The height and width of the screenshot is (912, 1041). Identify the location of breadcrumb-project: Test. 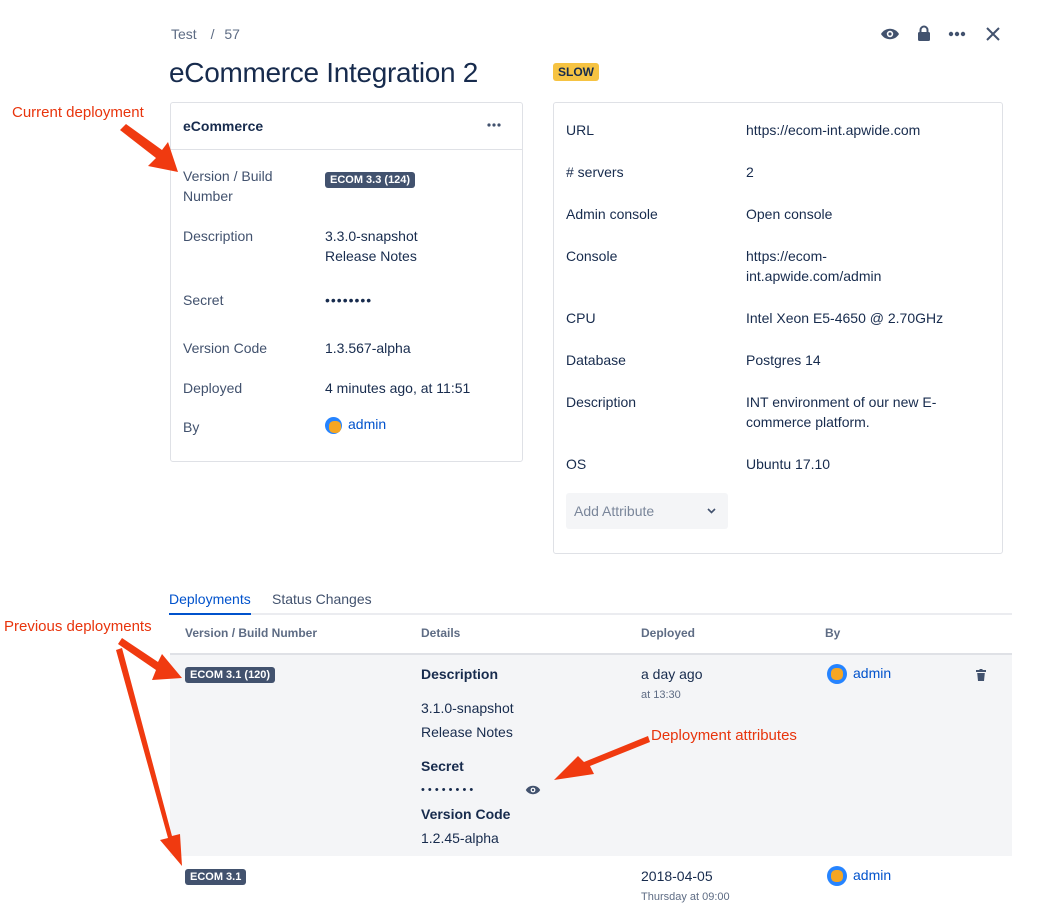
(184, 34).